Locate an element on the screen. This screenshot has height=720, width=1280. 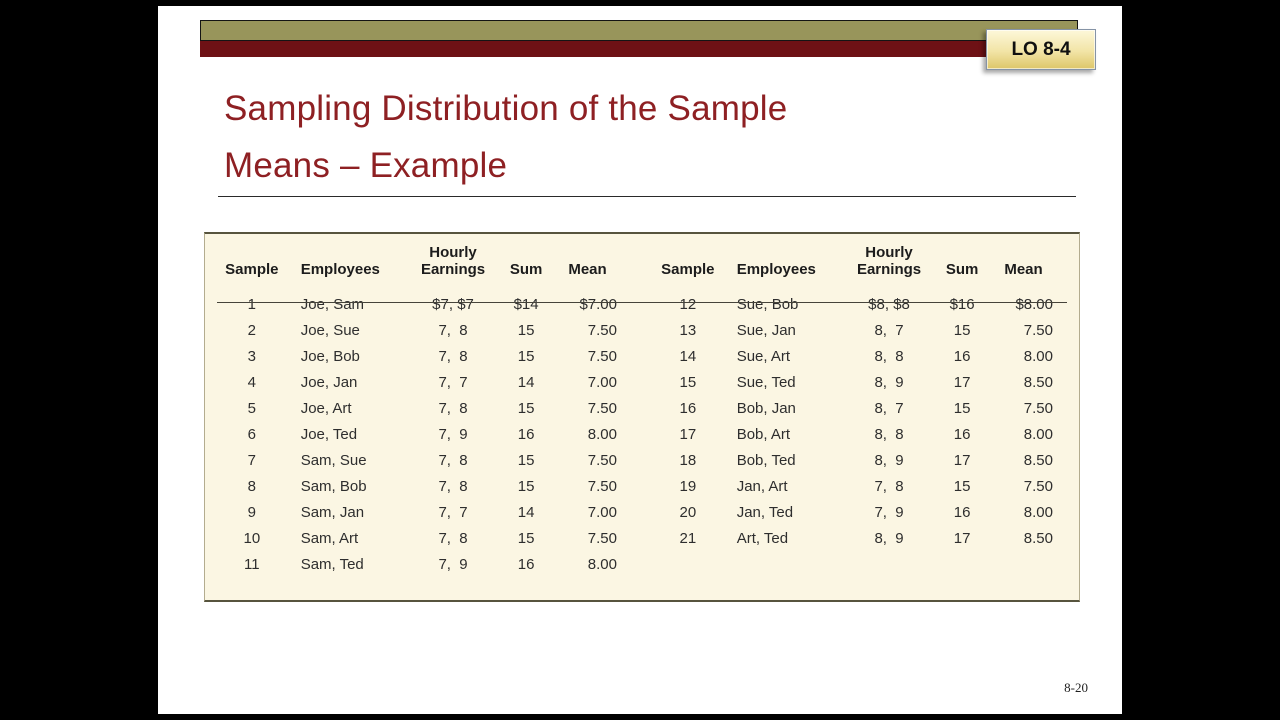
cell-hourly-earnings: $7, $7 is located at coordinates (453, 304).